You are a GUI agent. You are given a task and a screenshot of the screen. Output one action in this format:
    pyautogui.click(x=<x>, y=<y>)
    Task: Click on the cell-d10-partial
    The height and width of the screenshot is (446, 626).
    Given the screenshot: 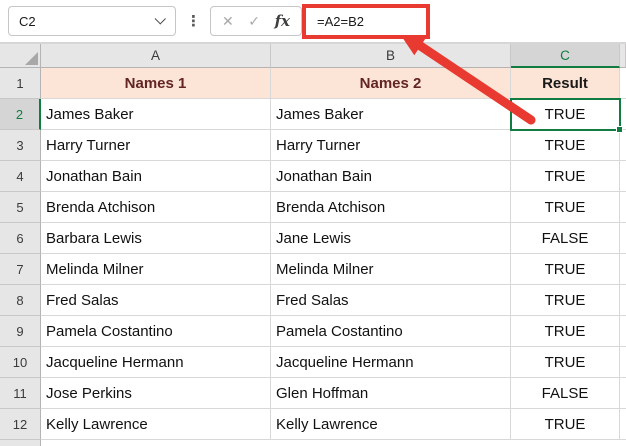 What is the action you would take?
    pyautogui.click(x=623, y=362)
    